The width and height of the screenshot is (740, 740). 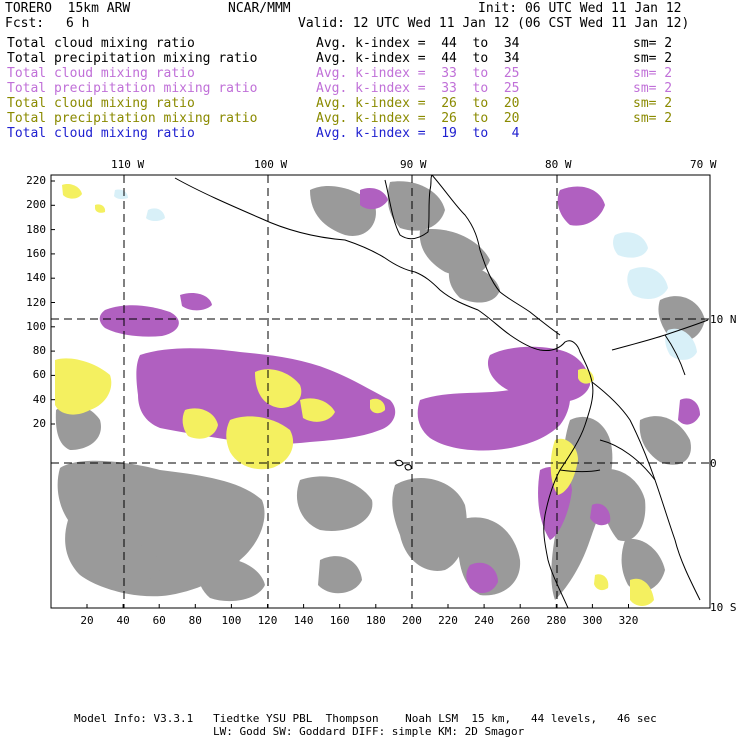 I want to click on x-tick-label: 280, so click(x=556, y=620).